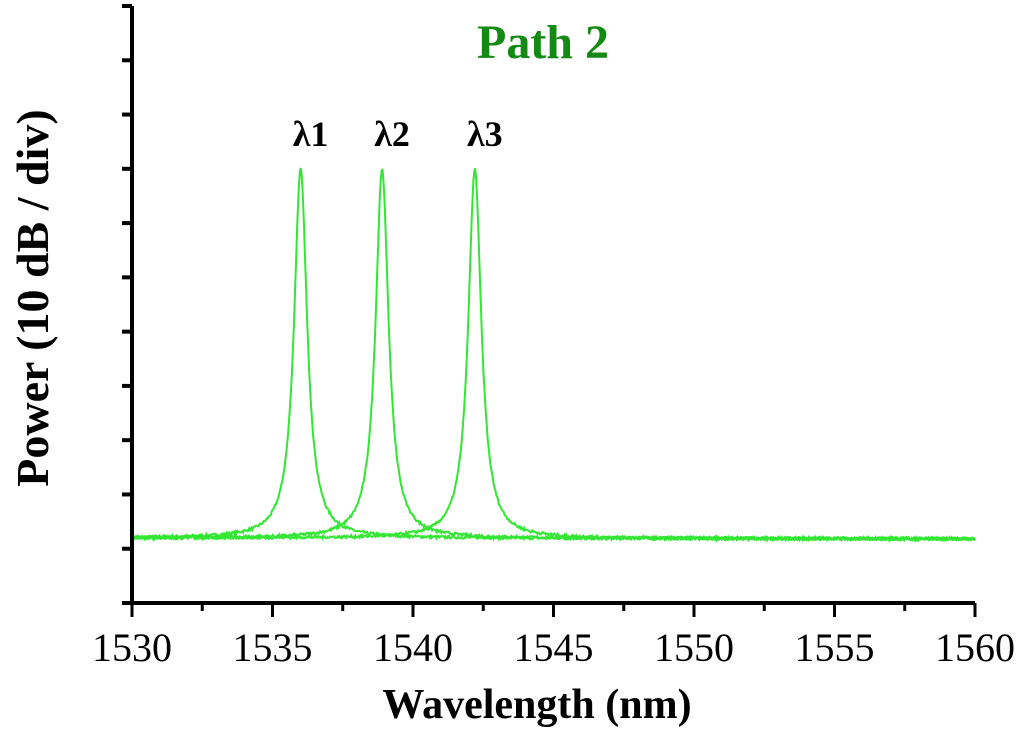 The width and height of the screenshot is (1024, 729). I want to click on x-tick-label: 1545, so click(554, 647).